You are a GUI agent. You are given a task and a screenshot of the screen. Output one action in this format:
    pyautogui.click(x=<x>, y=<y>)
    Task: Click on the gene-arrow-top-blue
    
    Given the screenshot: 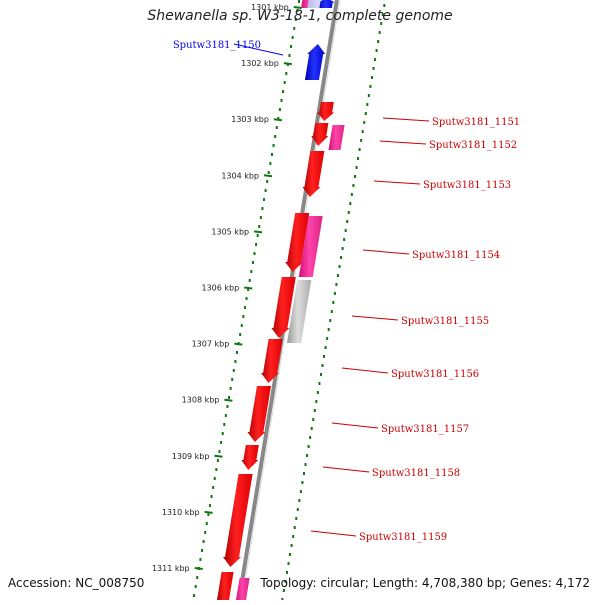 What is the action you would take?
    pyautogui.click(x=326, y=4)
    